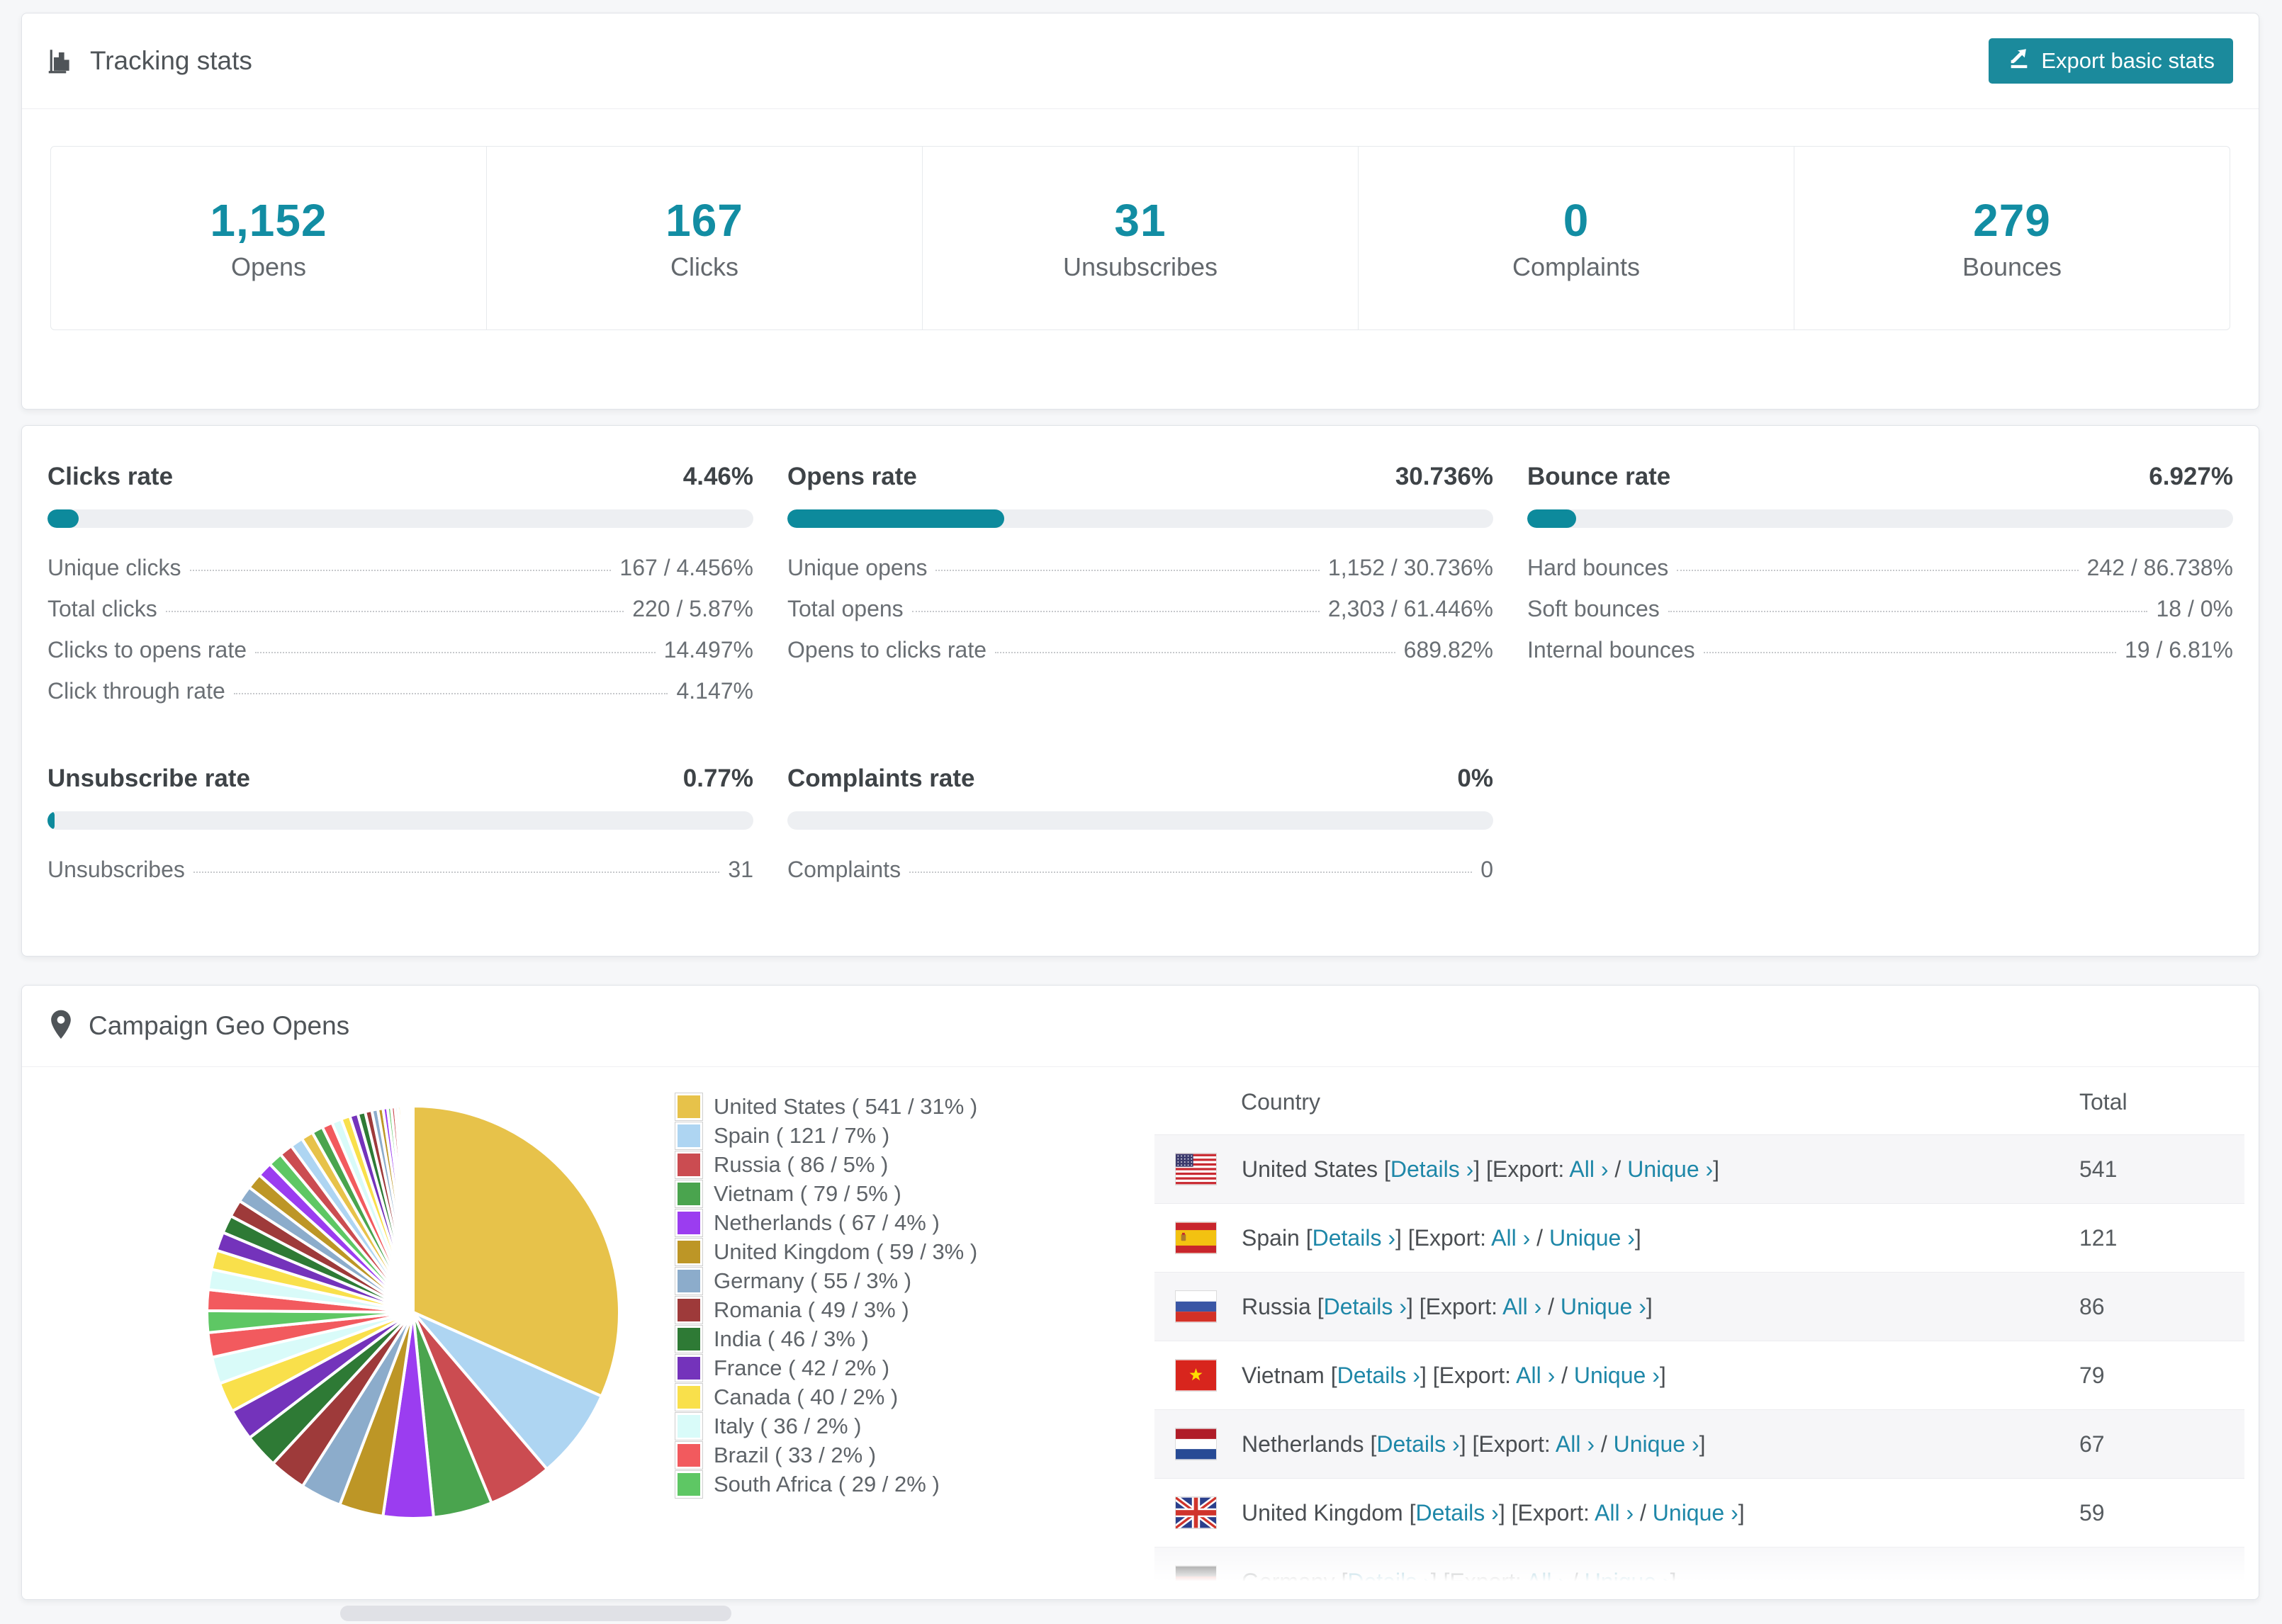 The height and width of the screenshot is (1624, 2282). I want to click on flag-vn-icon, so click(1196, 1376).